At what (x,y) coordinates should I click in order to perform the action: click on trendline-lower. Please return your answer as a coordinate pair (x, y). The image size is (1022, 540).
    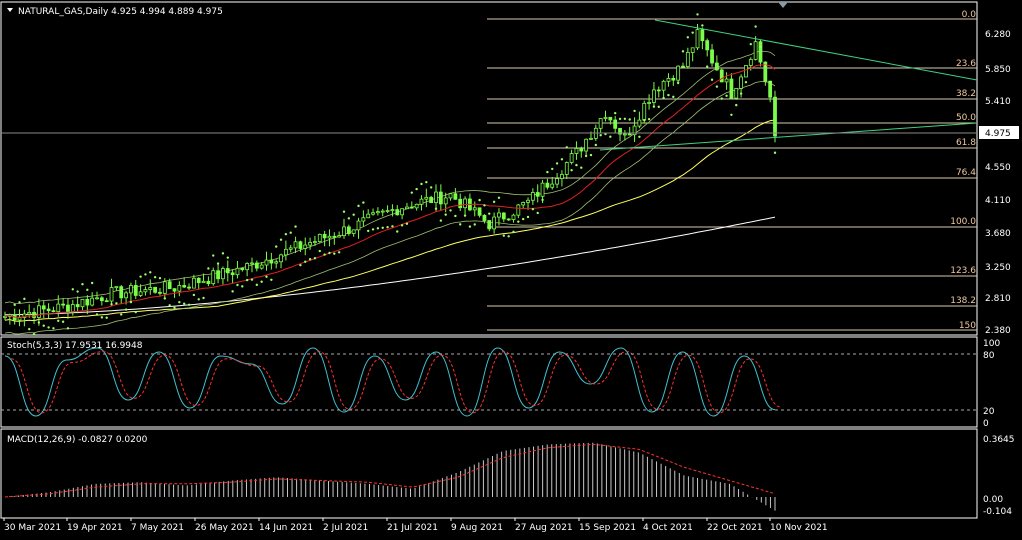
    Looking at the image, I should click on (788, 136).